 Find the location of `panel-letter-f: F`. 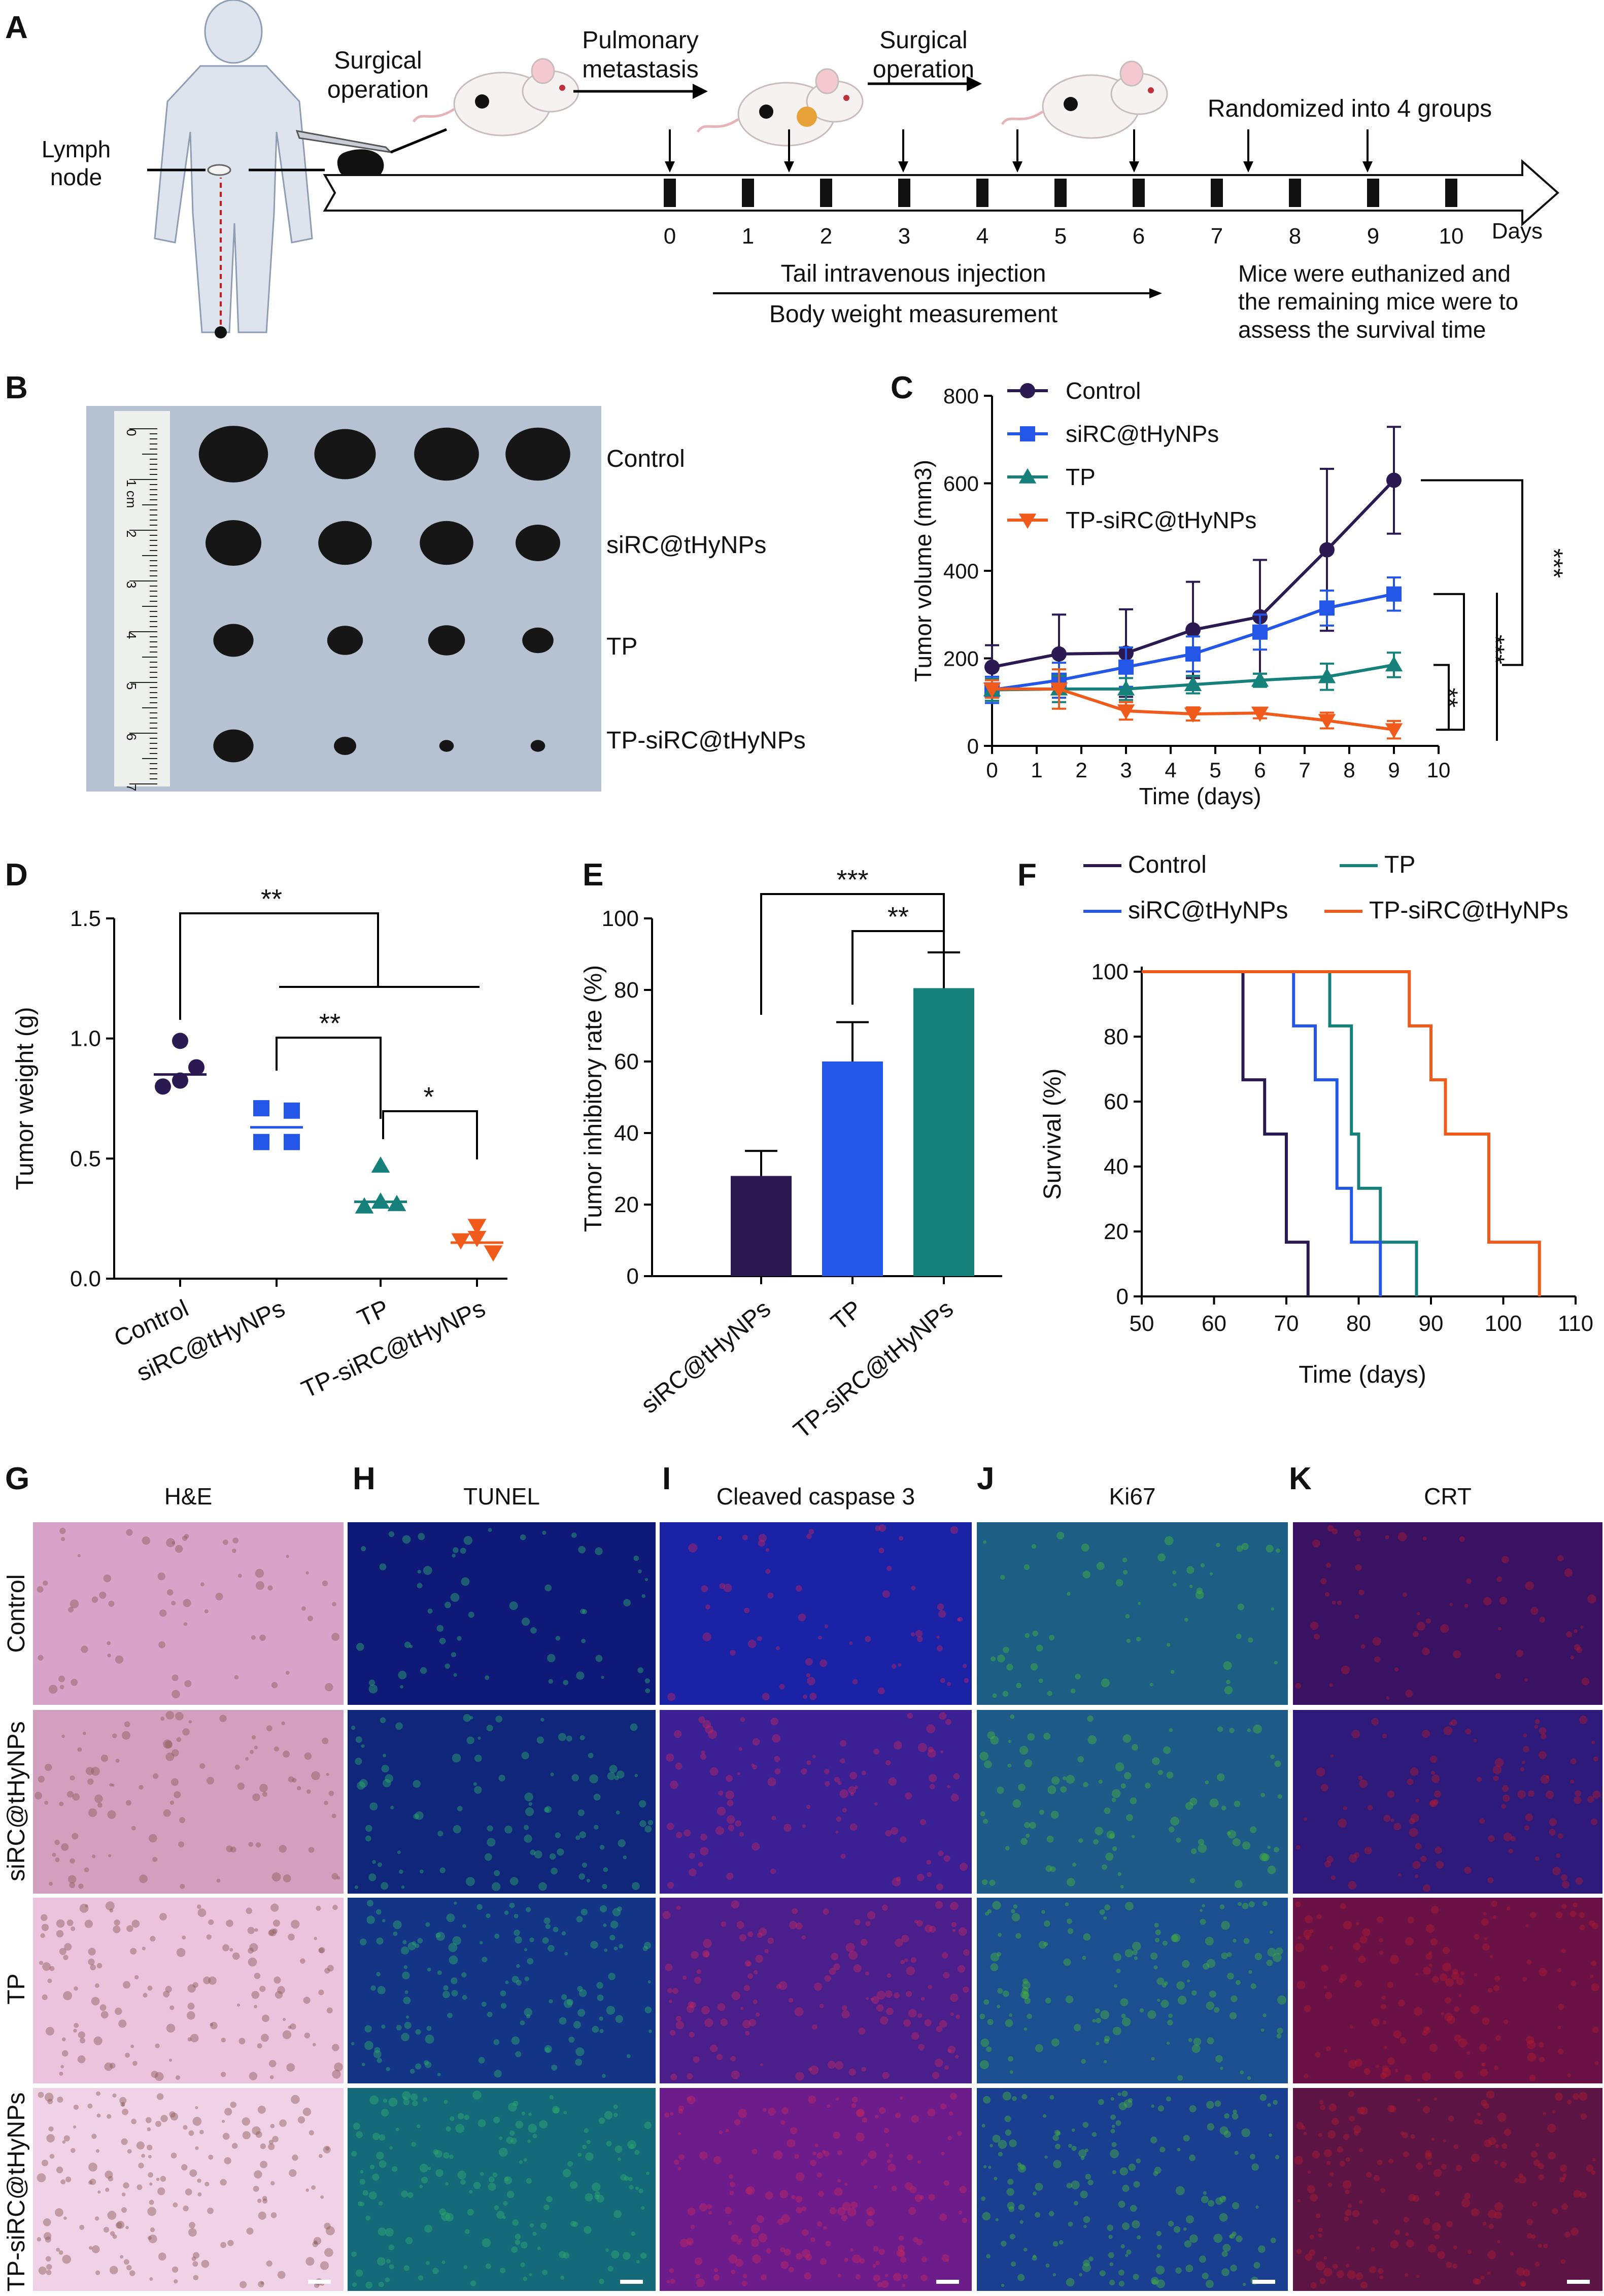

panel-letter-f: F is located at coordinates (1027, 876).